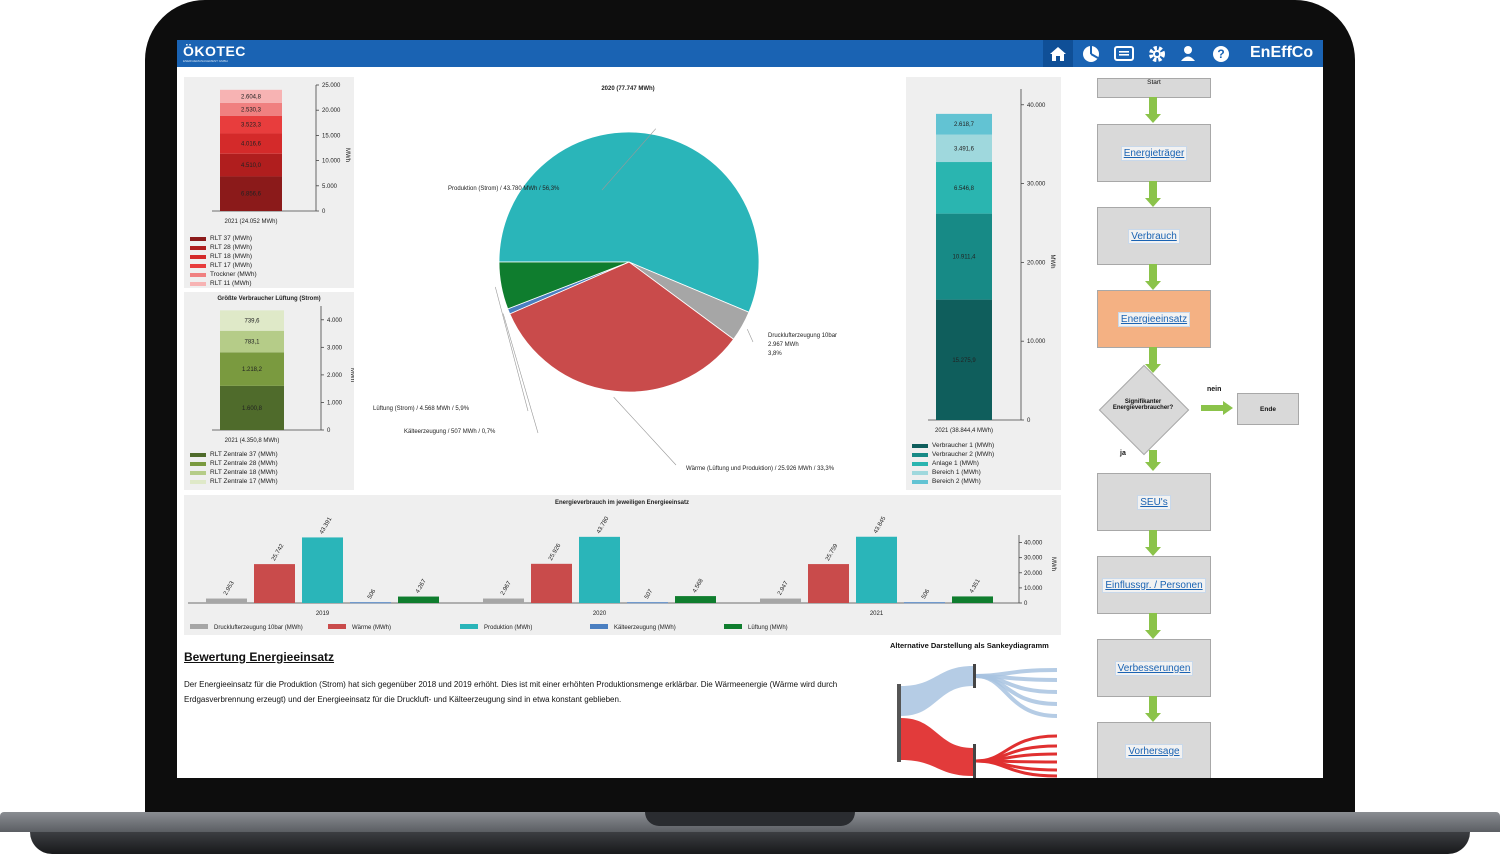  I want to click on pie-data-label: Kälteerzeugung / 507 MWh / 0,7%, so click(450, 432).